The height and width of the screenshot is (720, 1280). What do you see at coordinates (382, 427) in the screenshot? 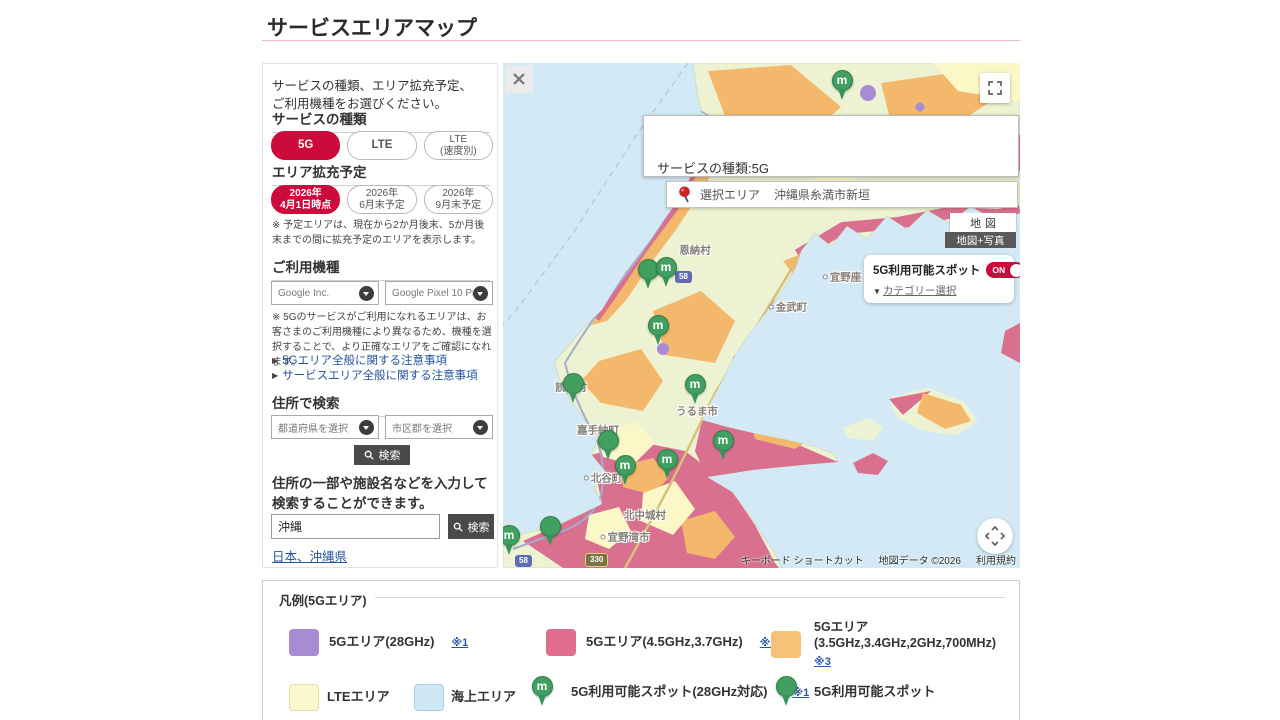
I see `address-selects: 都道府県を選択 市区郡を選択` at bounding box center [382, 427].